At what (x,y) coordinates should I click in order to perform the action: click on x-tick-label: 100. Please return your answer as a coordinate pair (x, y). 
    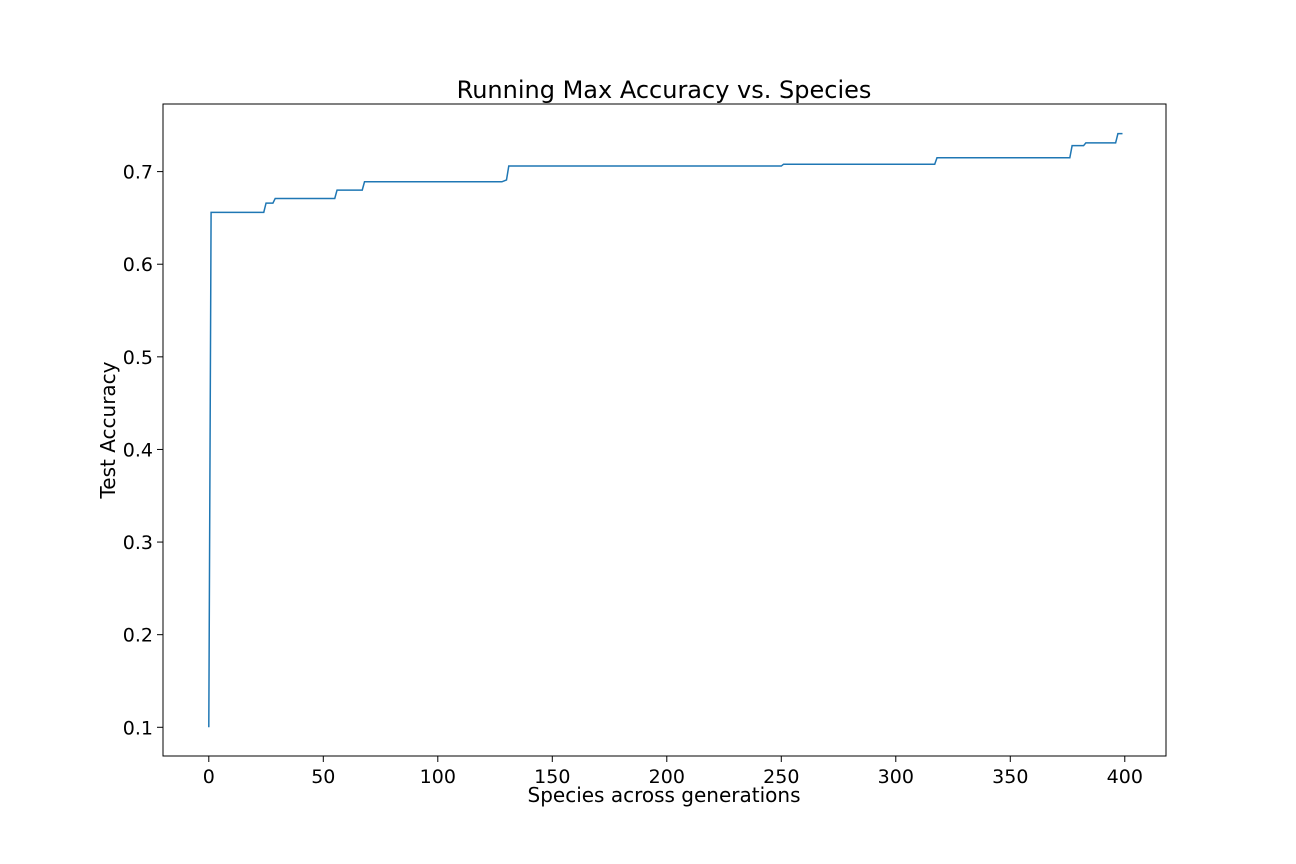
    Looking at the image, I should click on (438, 777).